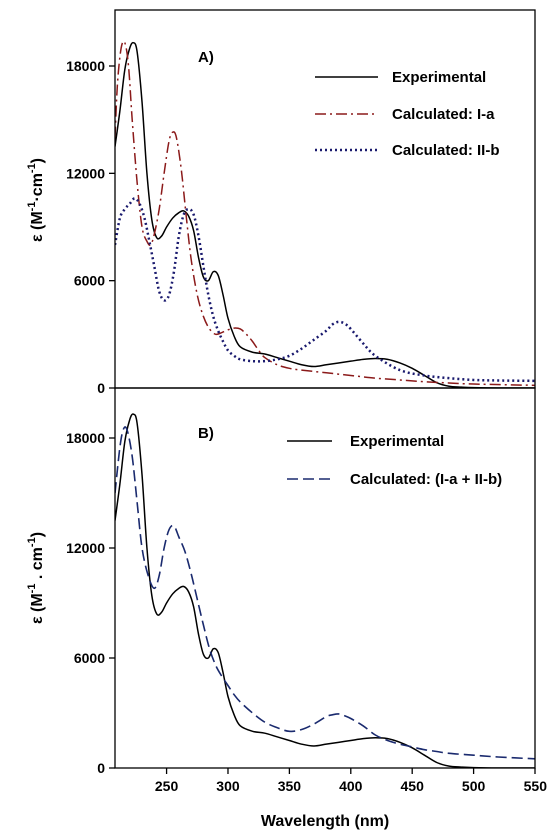 The width and height of the screenshot is (552, 837). Describe the element at coordinates (90, 603) in the screenshot. I see `panel-b-y-ticks: 0 6000 12000 18000` at that location.